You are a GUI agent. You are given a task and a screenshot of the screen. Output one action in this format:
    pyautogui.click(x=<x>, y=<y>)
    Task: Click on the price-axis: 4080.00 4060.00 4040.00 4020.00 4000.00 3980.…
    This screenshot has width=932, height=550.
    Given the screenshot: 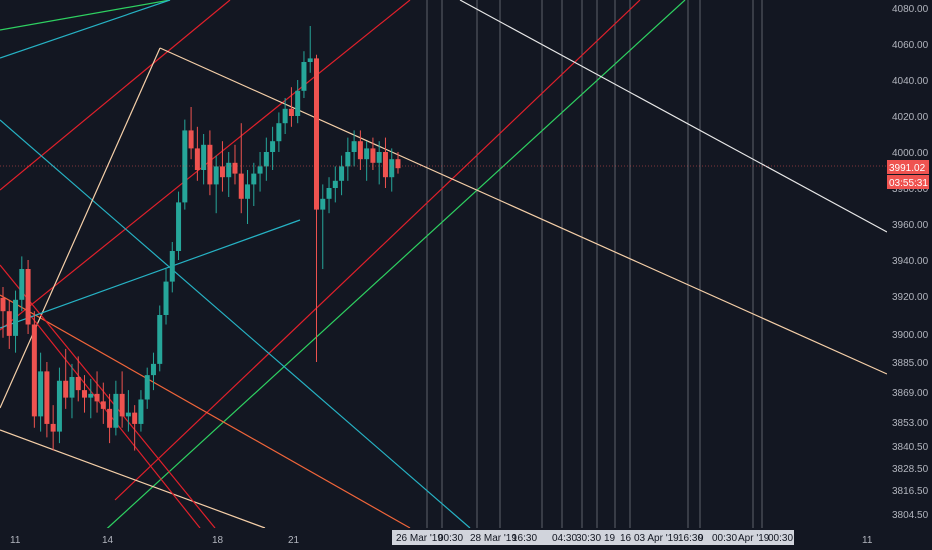 What is the action you would take?
    pyautogui.click(x=909, y=264)
    